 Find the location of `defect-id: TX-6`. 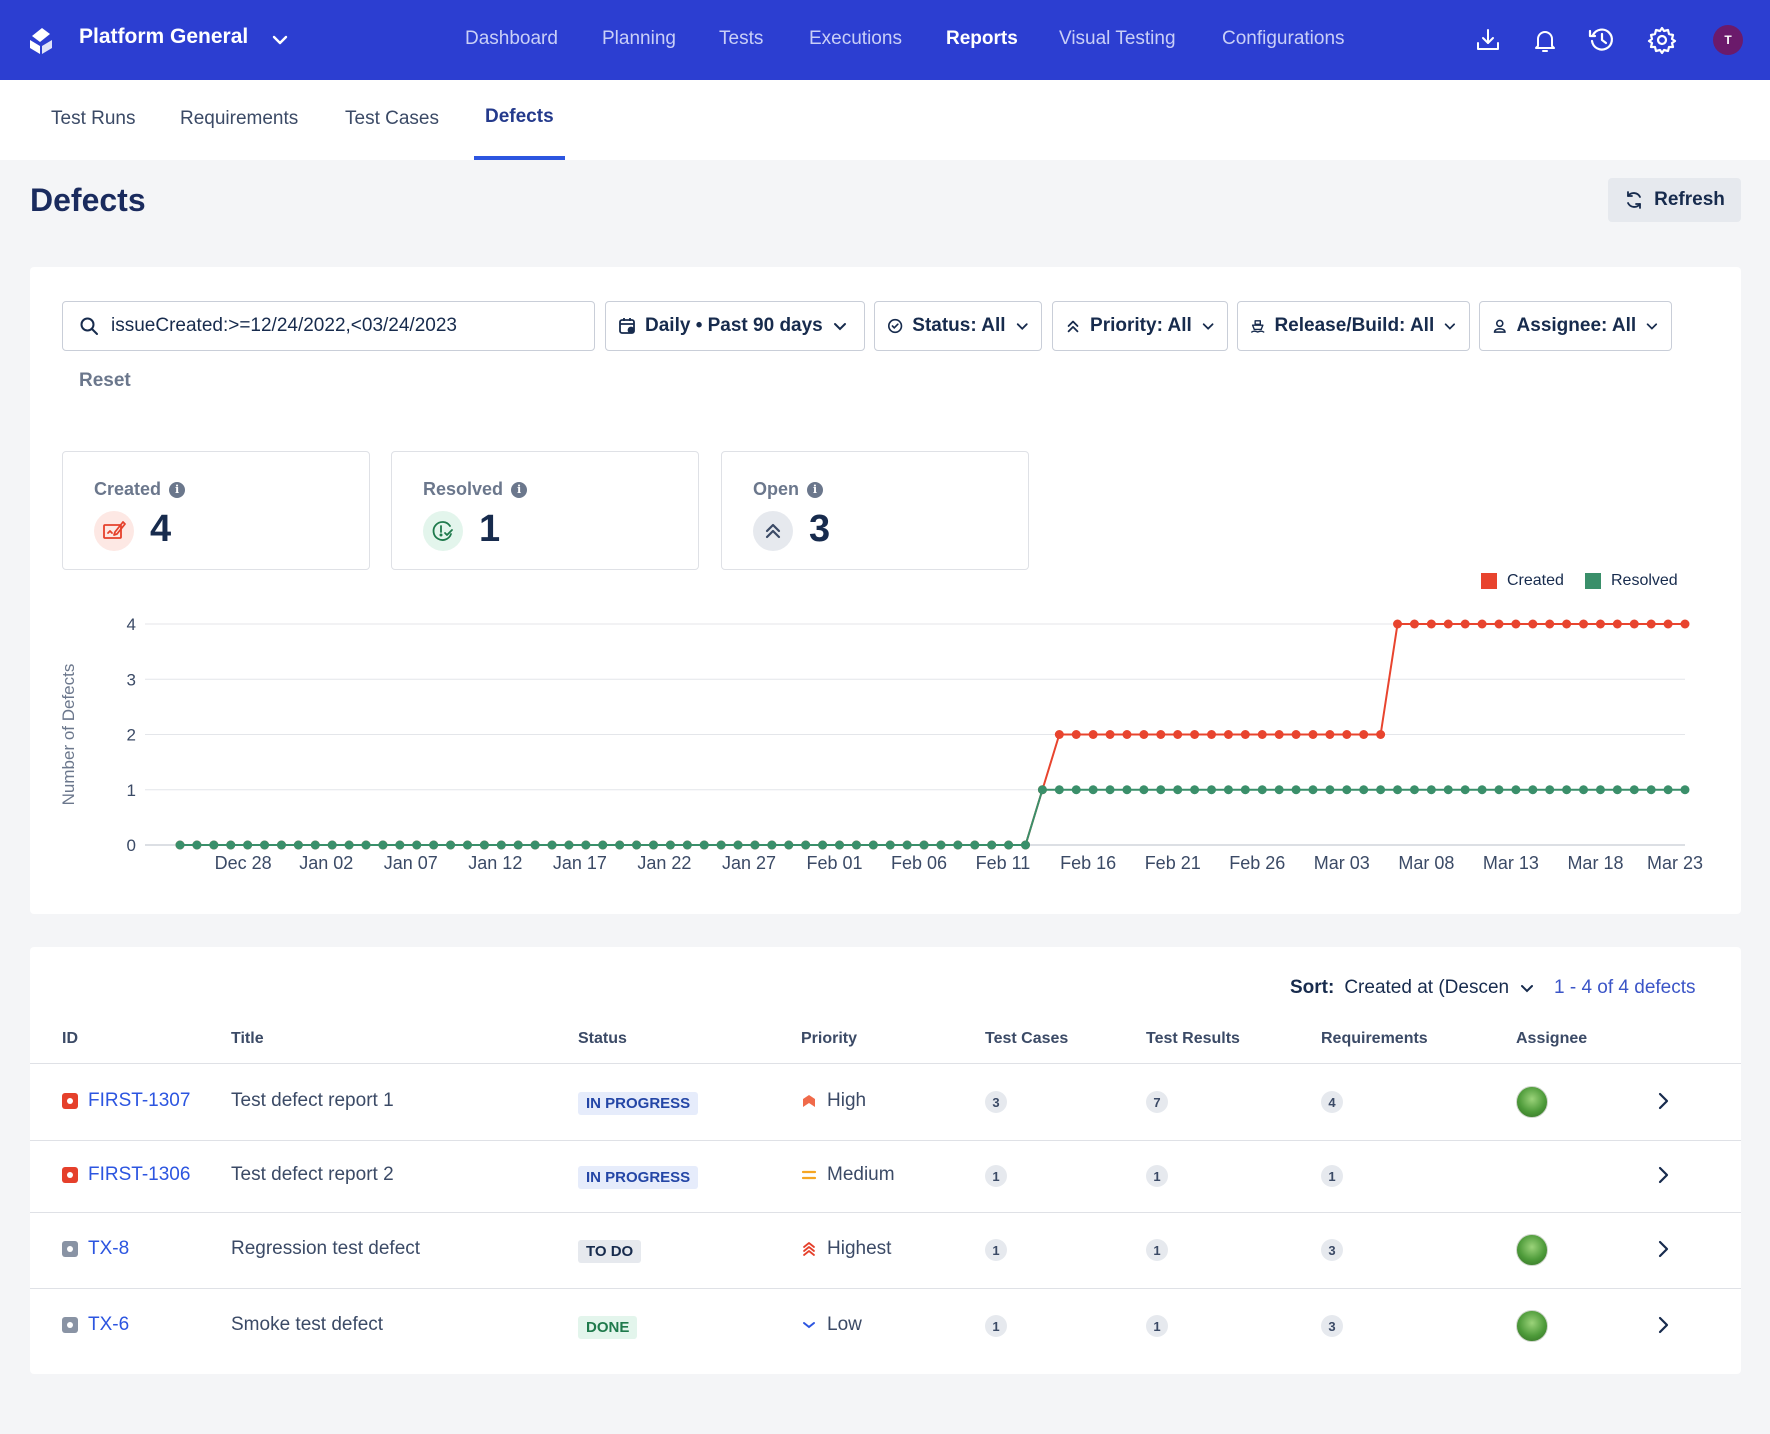

defect-id: TX-6 is located at coordinates (109, 1324).